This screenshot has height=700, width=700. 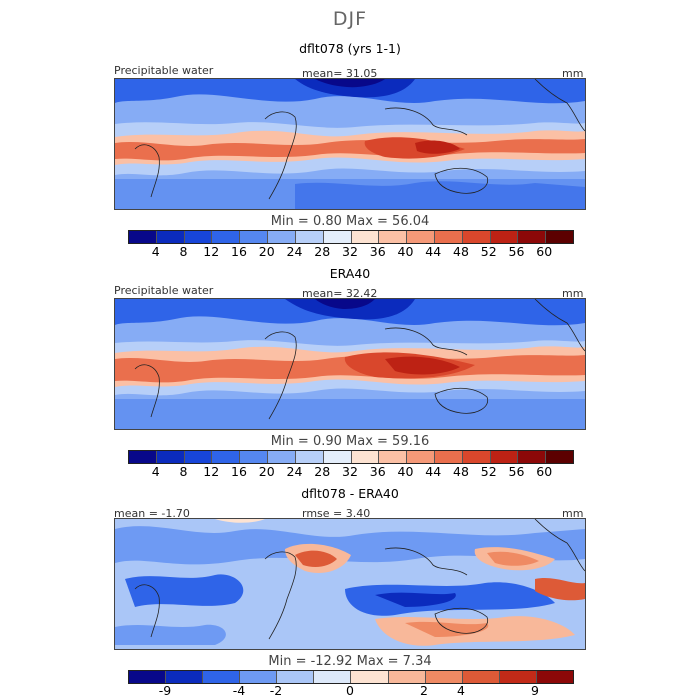 What do you see at coordinates (165, 690) in the screenshot?
I see `colorbar-tick-label: -9` at bounding box center [165, 690].